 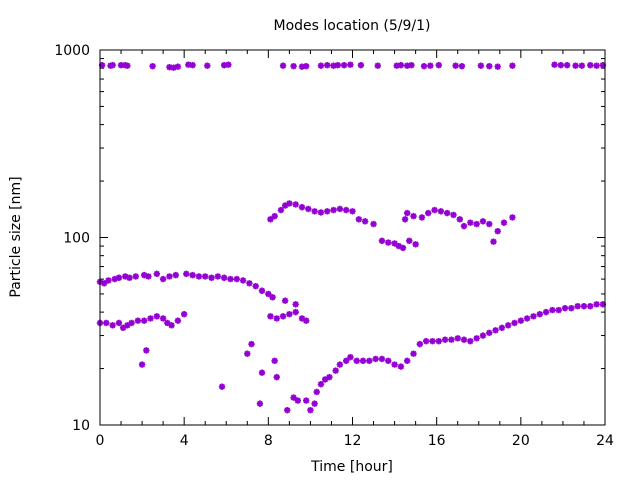 I want to click on x-tick-label: 24, so click(x=605, y=441).